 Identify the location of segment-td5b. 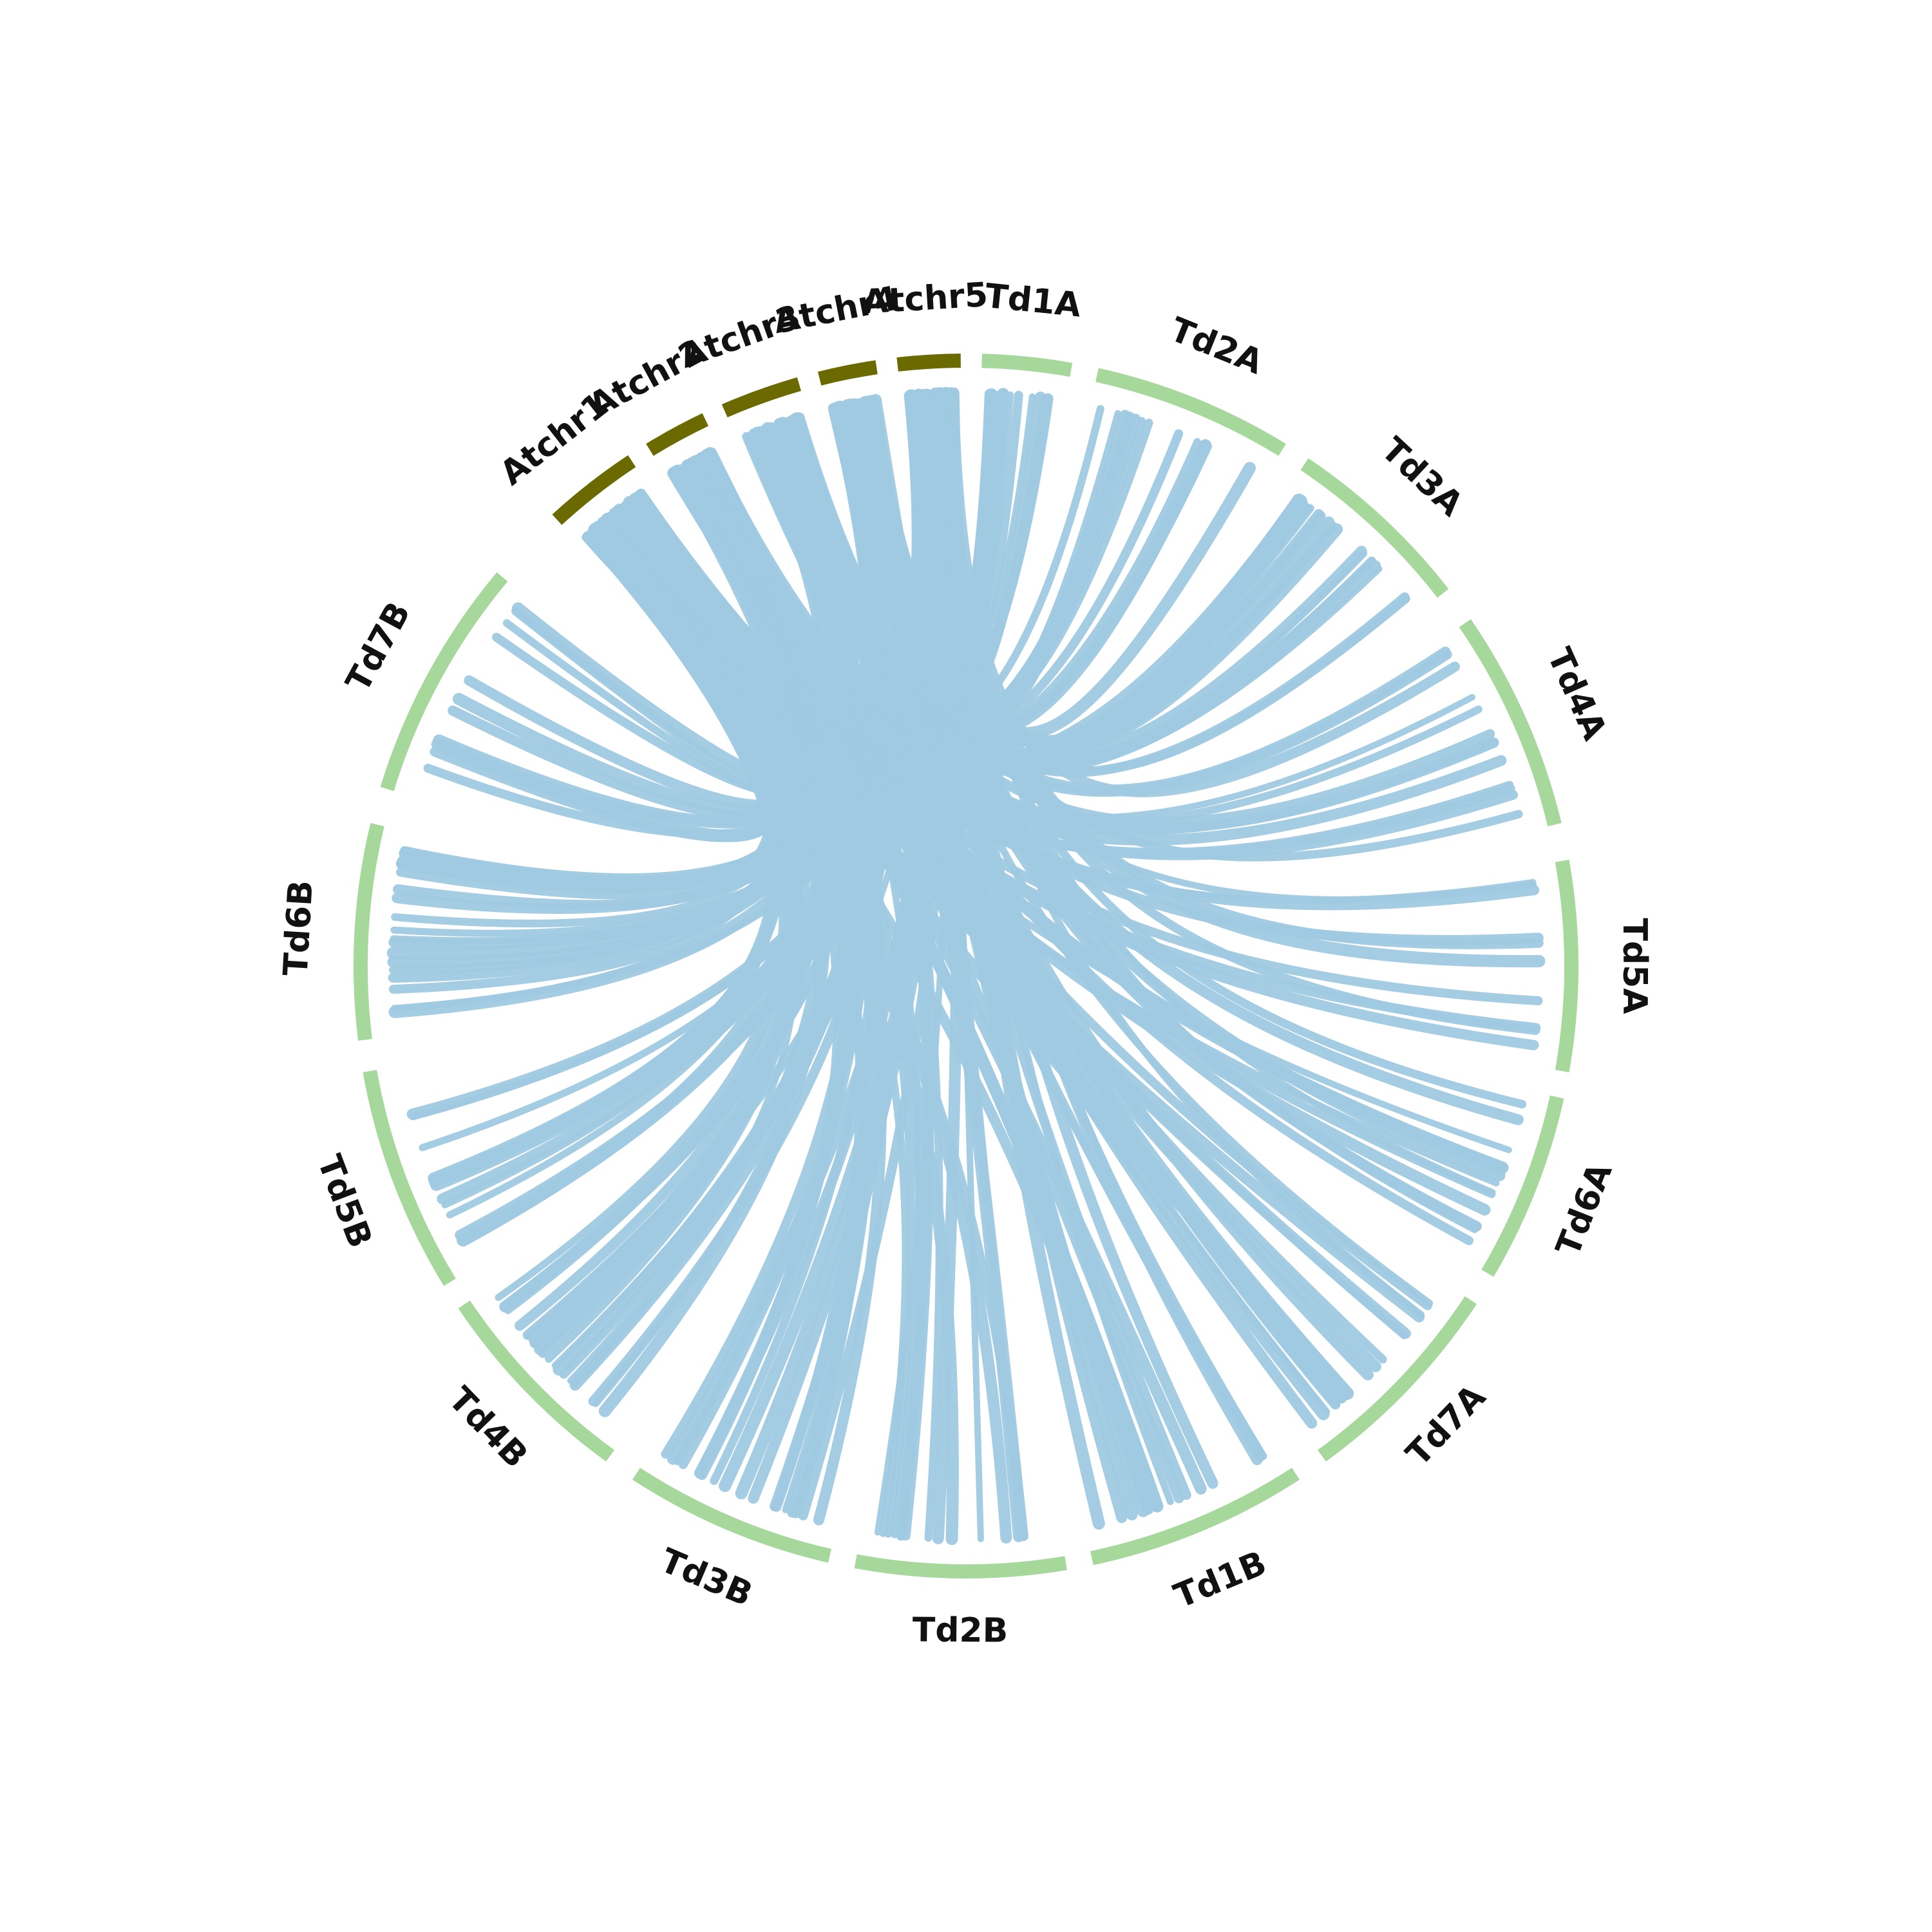
(410, 1178).